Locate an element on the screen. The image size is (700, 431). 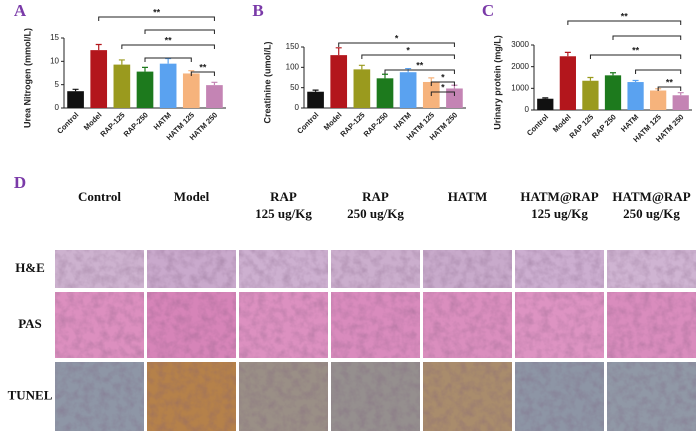
y-axis-label: Creatinine (umol/L) is located at coordinates (267, 82).